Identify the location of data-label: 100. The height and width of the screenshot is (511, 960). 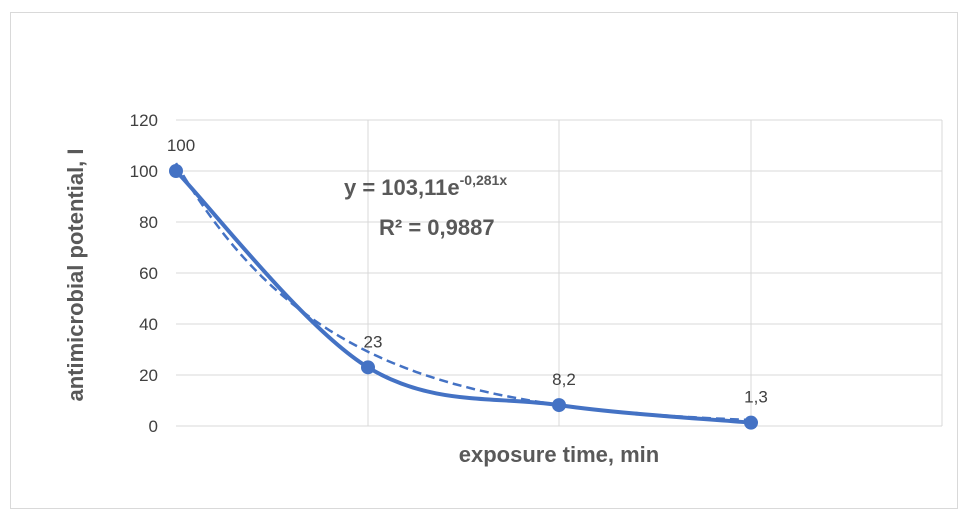
(181, 145).